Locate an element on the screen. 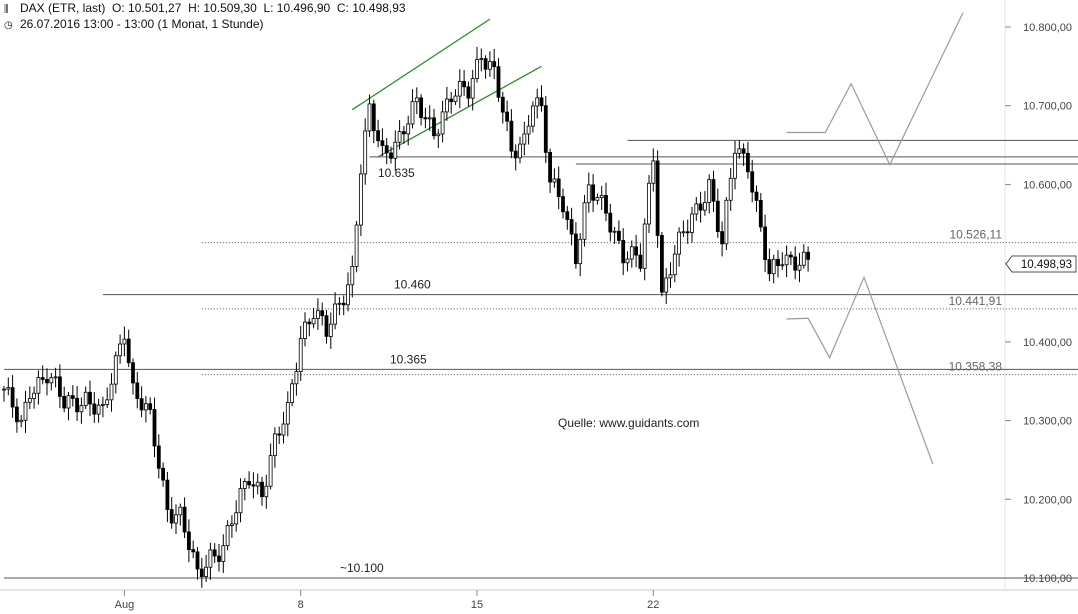  y-tick-label: 10.200,00 is located at coordinates (1047, 500).